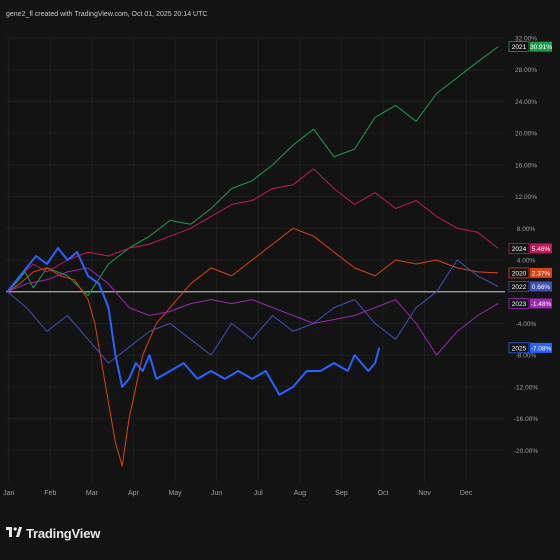  What do you see at coordinates (526, 134) in the screenshot?
I see `y-tick-label: 20.00%` at bounding box center [526, 134].